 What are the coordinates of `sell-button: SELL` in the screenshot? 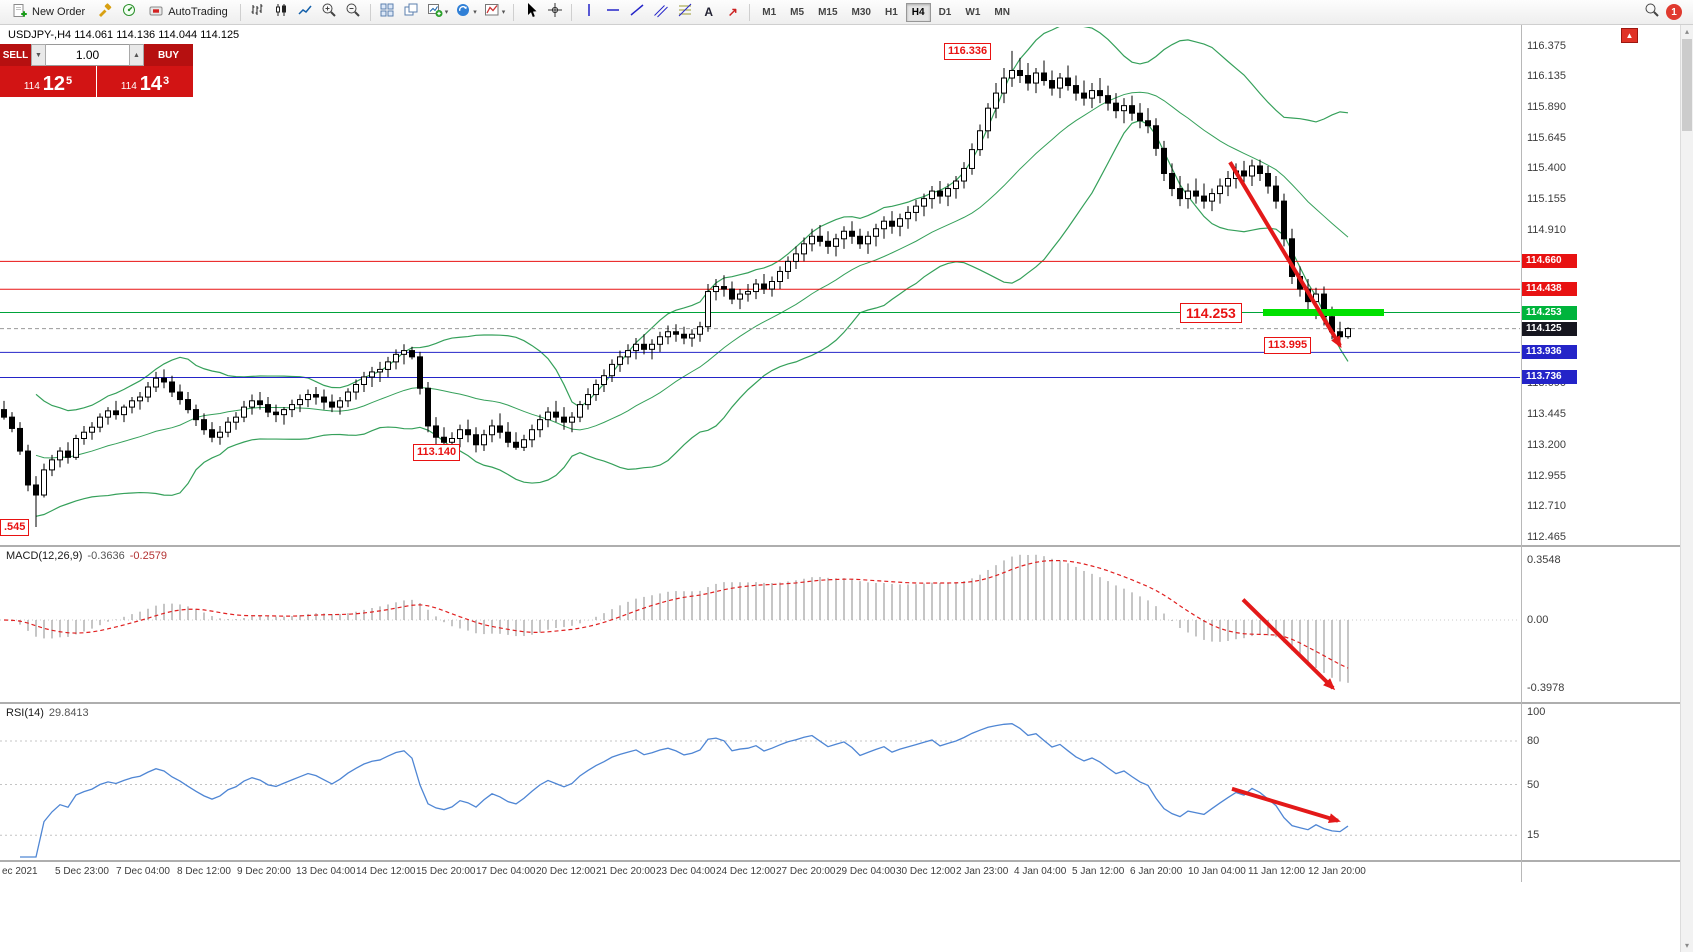 It's located at (15, 55).